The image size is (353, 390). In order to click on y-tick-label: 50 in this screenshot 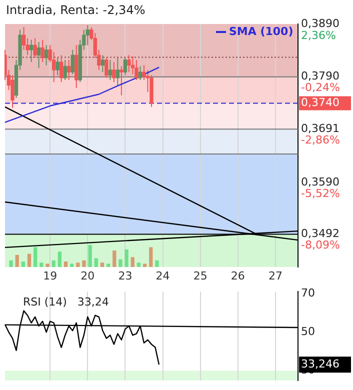, I will do `click(308, 331)`.